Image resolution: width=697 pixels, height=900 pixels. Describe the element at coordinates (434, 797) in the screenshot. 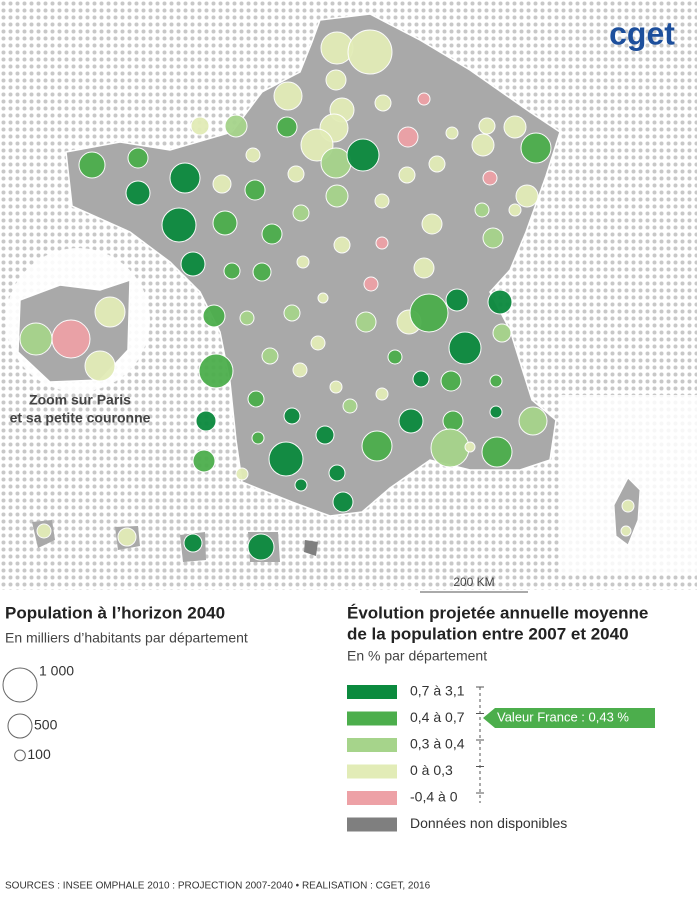

I see `class-label: -0,4 à 0` at that location.